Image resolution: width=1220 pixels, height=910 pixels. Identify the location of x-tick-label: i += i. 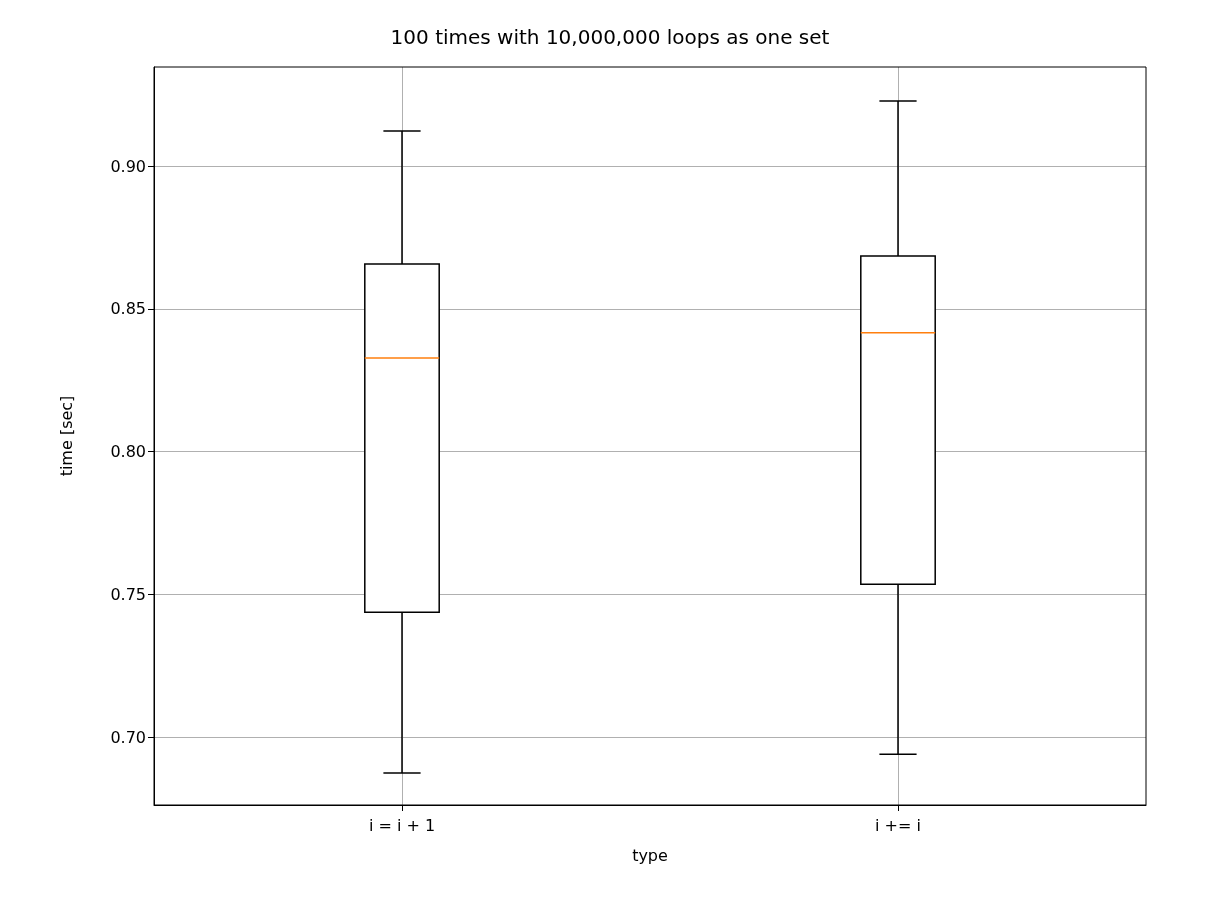
(898, 825).